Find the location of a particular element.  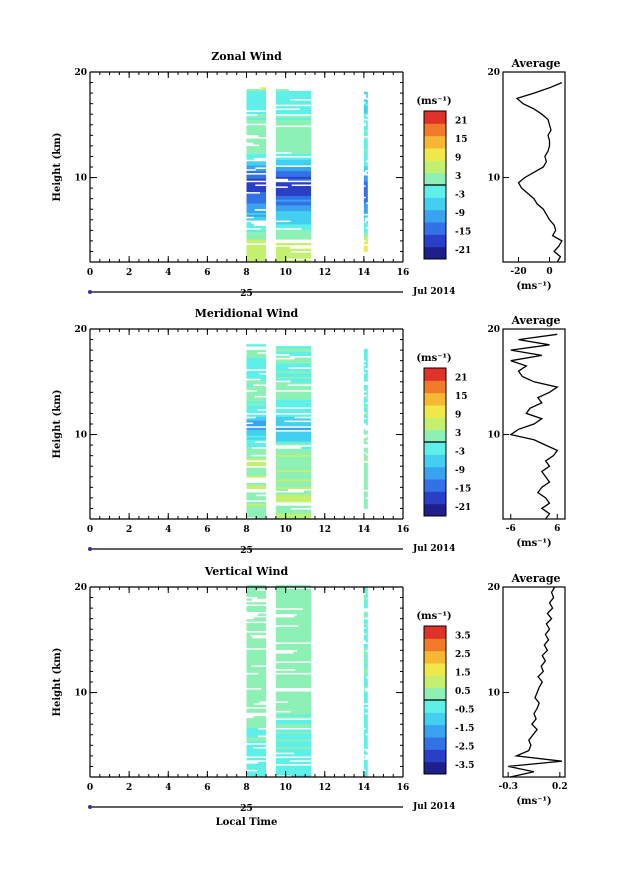

average-frame is located at coordinates (534, 424).